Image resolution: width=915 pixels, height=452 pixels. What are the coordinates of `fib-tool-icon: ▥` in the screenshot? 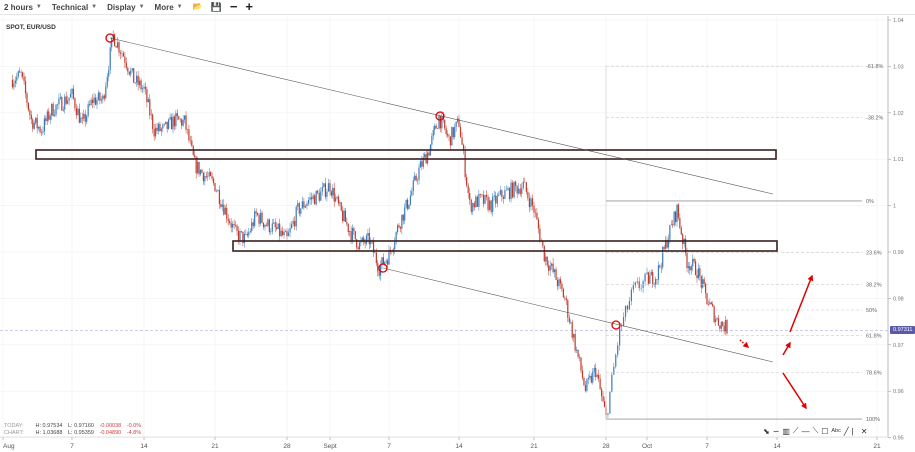 It's located at (786, 431).